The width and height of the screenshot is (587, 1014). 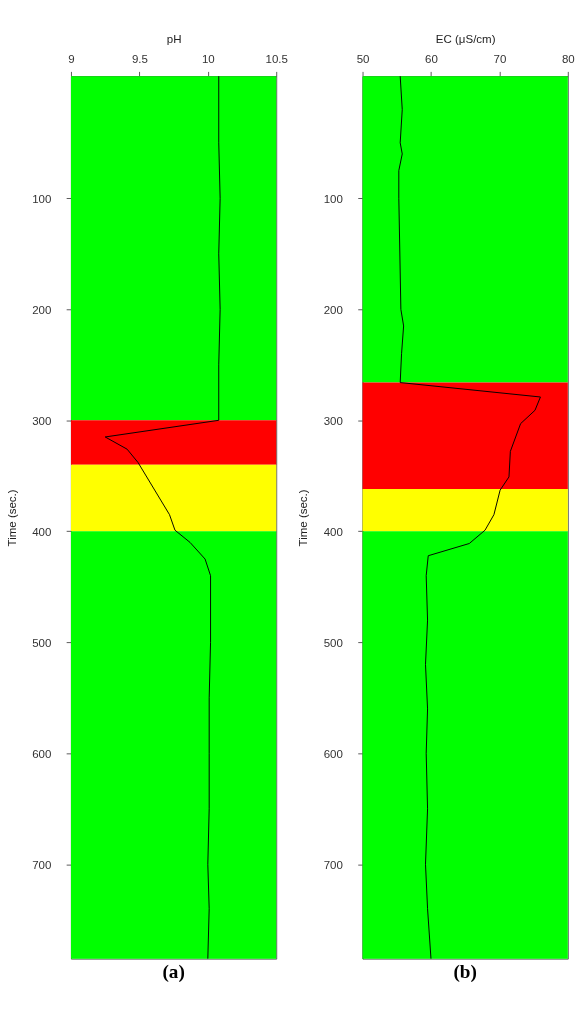 What do you see at coordinates (465, 972) in the screenshot?
I see `text: (b)` at bounding box center [465, 972].